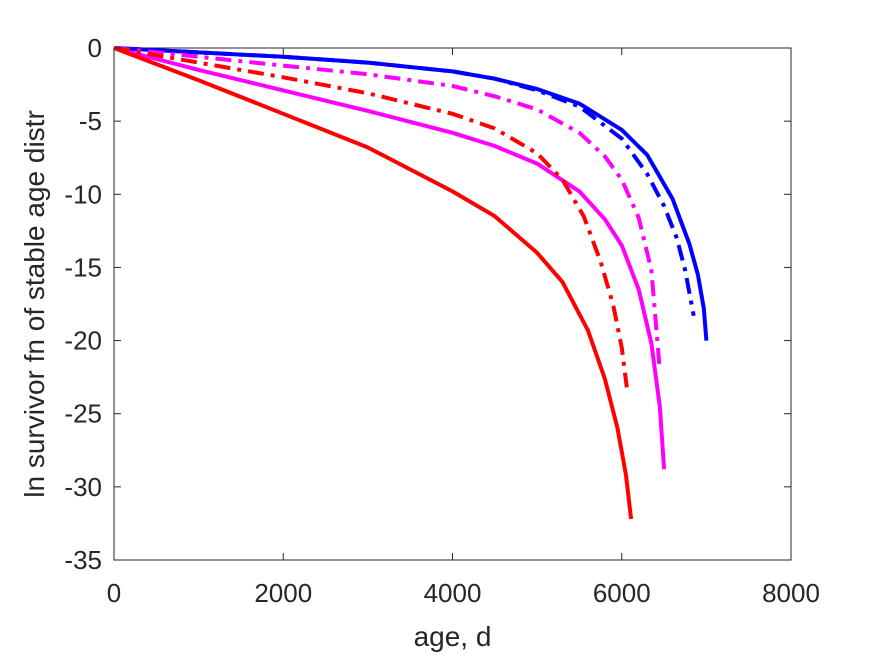 This screenshot has height=656, width=875. What do you see at coordinates (622, 593) in the screenshot?
I see `x-tick-label: 6000` at bounding box center [622, 593].